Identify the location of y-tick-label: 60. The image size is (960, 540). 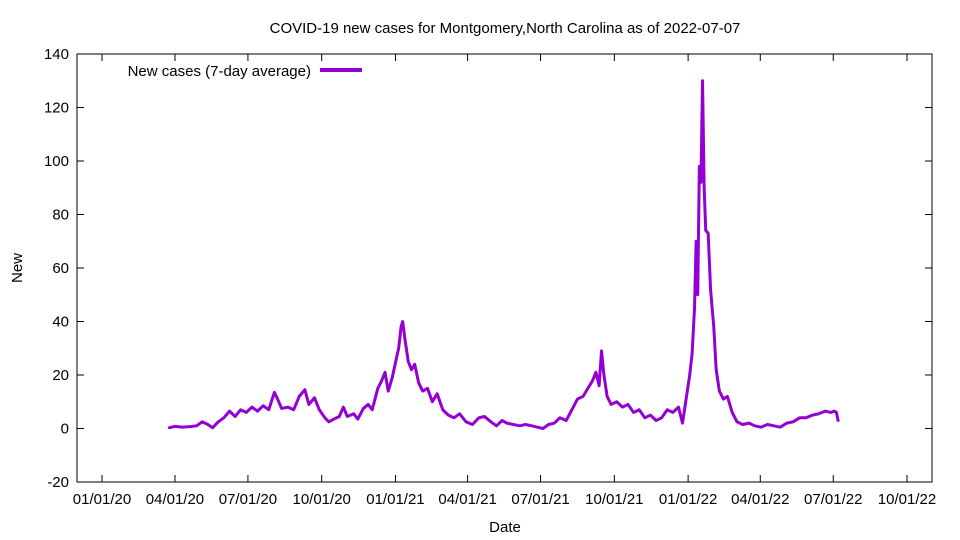
(60, 268).